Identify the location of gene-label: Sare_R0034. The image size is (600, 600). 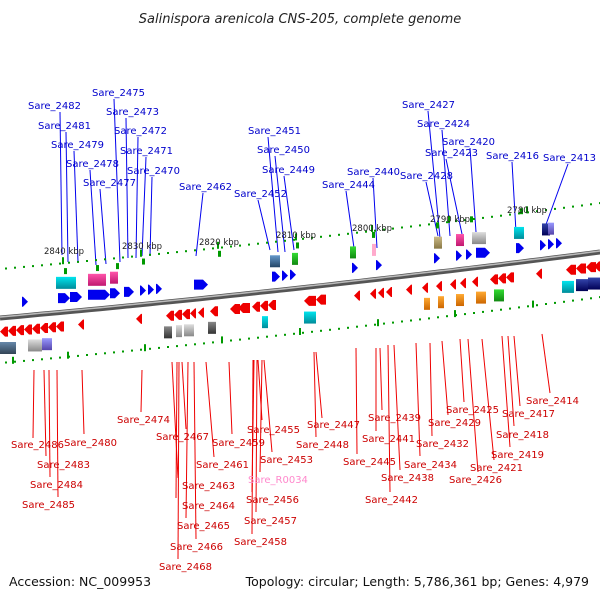
(278, 480).